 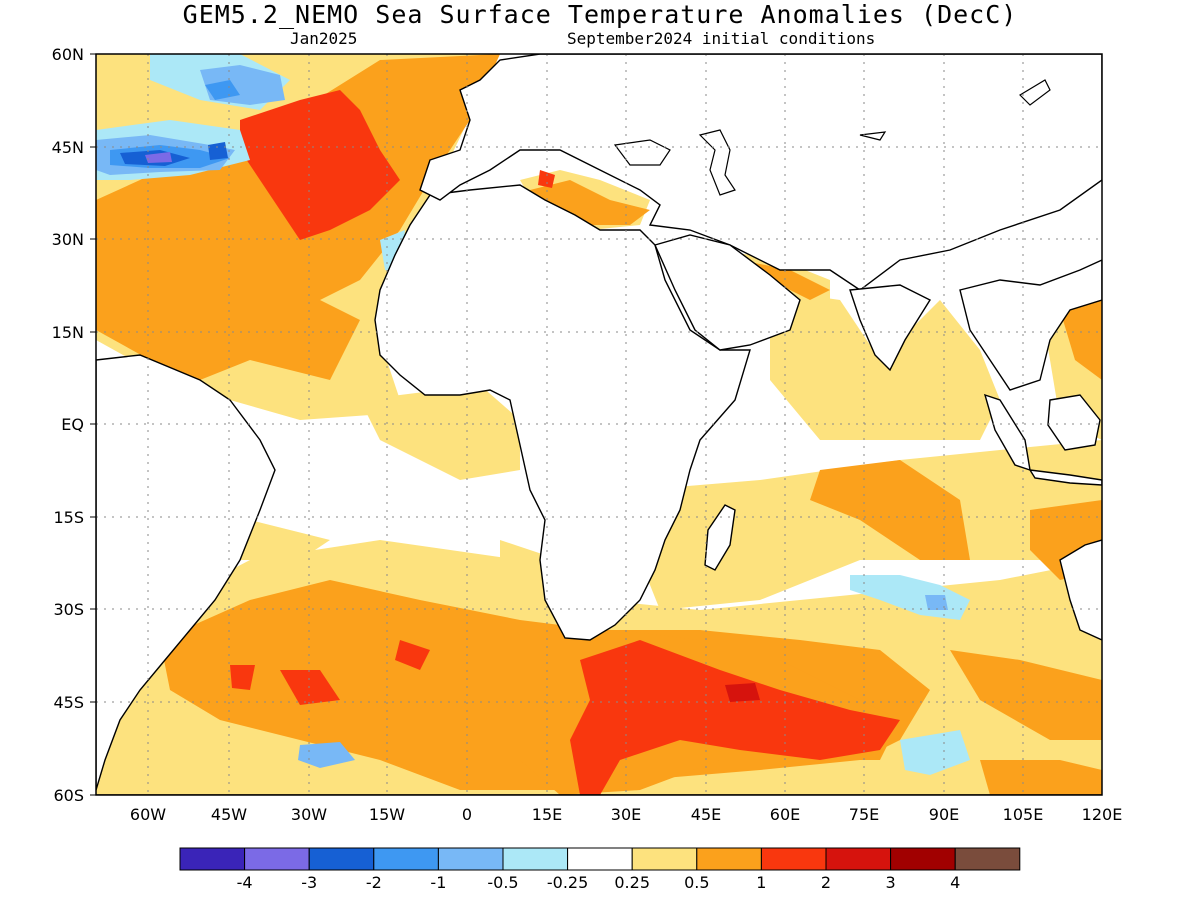 I want to click on arabia-landmass, so click(x=727, y=292).